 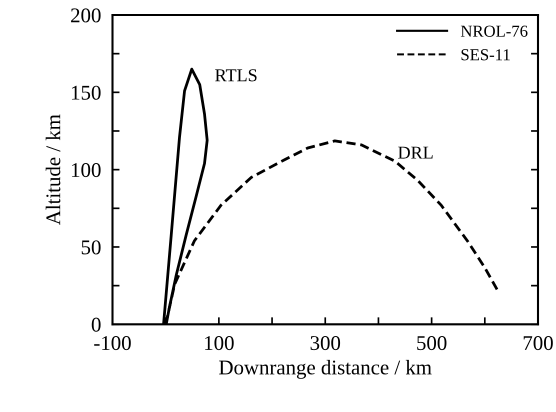 What do you see at coordinates (112, 343) in the screenshot?
I see `x-tick-label: -100` at bounding box center [112, 343].